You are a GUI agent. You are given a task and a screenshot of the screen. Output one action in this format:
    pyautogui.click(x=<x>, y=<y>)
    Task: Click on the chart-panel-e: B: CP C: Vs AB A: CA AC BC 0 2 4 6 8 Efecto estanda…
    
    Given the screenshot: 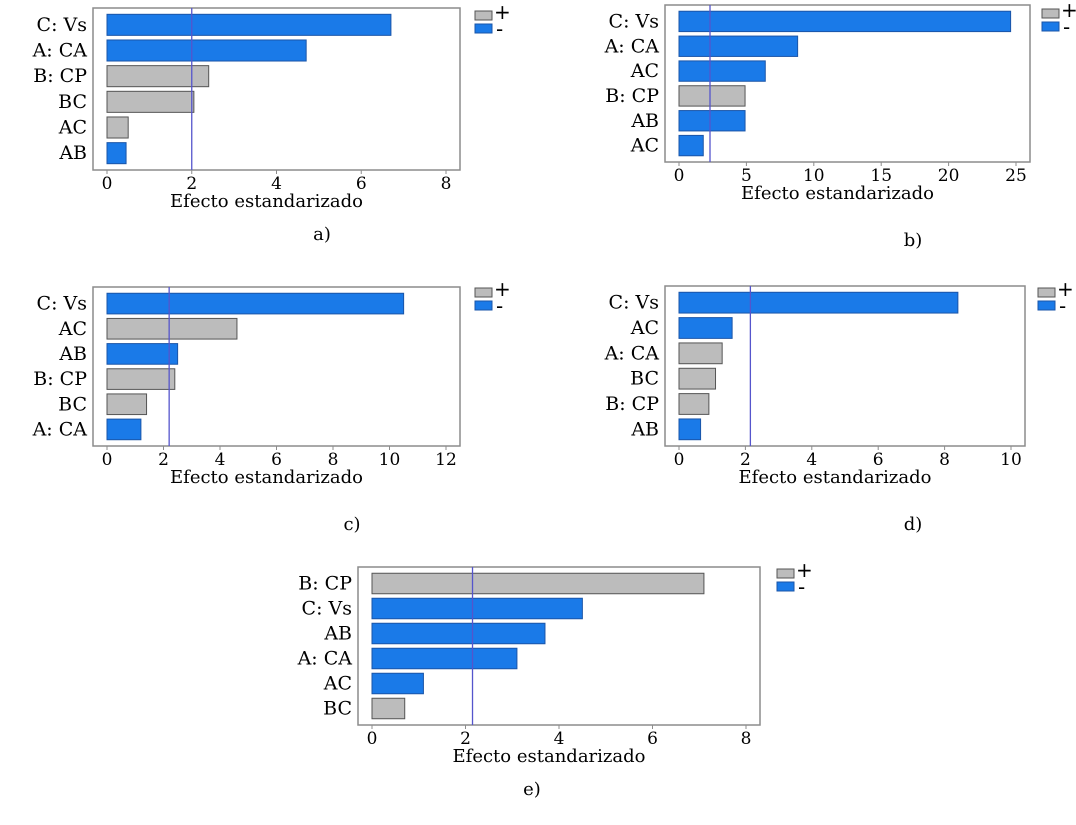 What is the action you would take?
    pyautogui.click(x=555, y=679)
    